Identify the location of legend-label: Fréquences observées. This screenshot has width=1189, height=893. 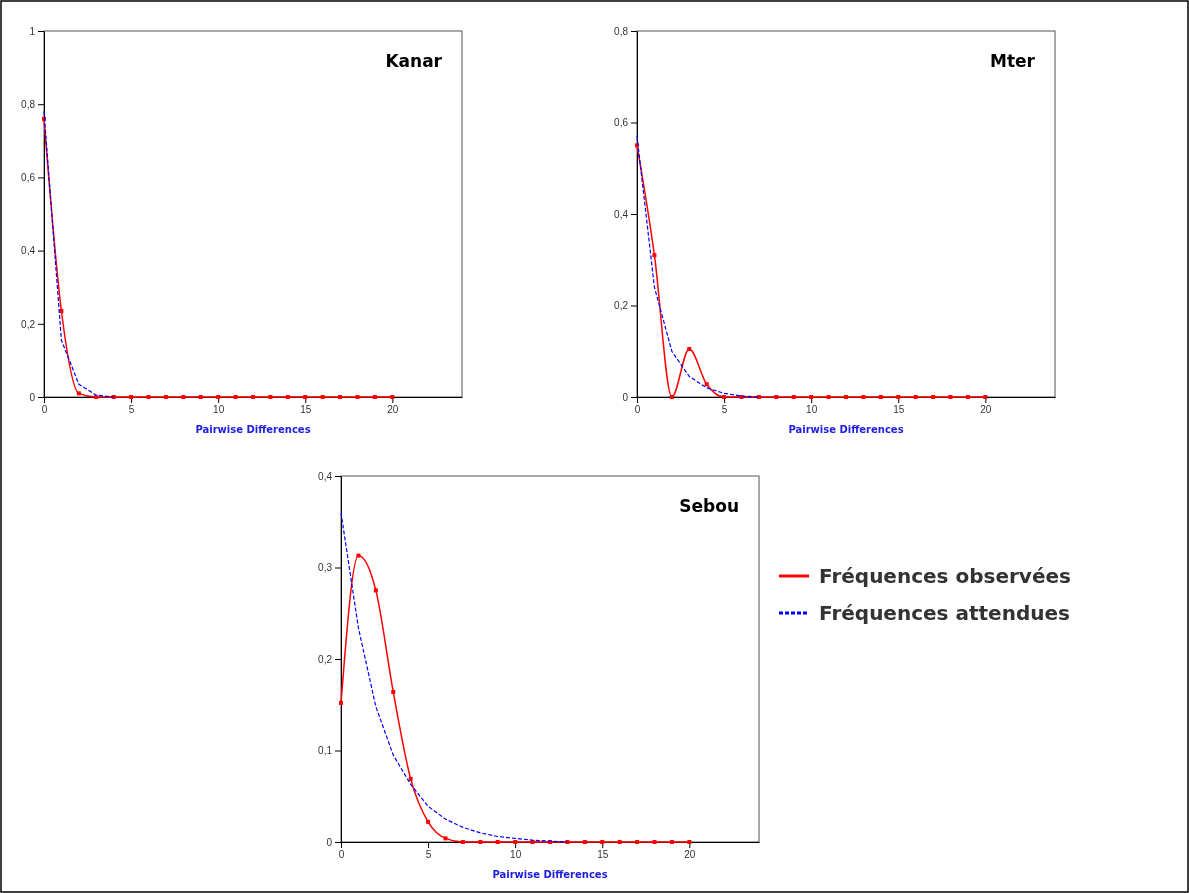
(945, 576).